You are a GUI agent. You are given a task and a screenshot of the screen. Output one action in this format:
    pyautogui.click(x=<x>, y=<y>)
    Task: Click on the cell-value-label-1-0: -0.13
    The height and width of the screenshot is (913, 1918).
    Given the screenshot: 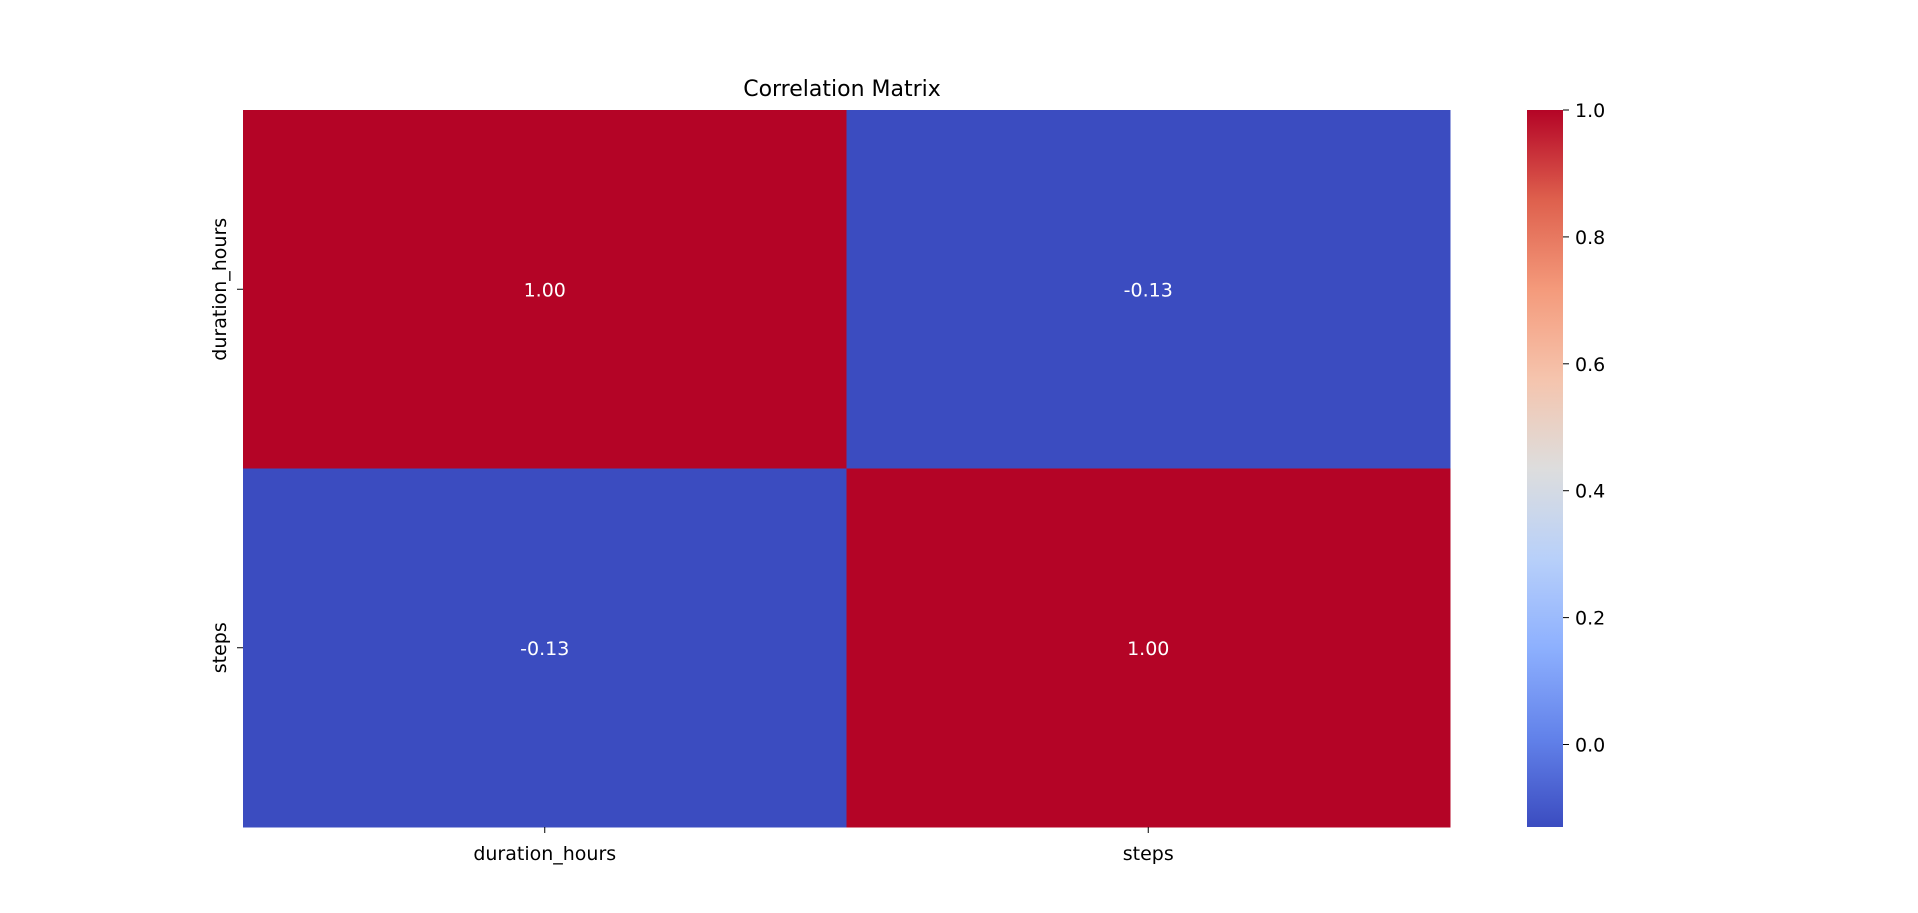 What is the action you would take?
    pyautogui.click(x=544, y=649)
    